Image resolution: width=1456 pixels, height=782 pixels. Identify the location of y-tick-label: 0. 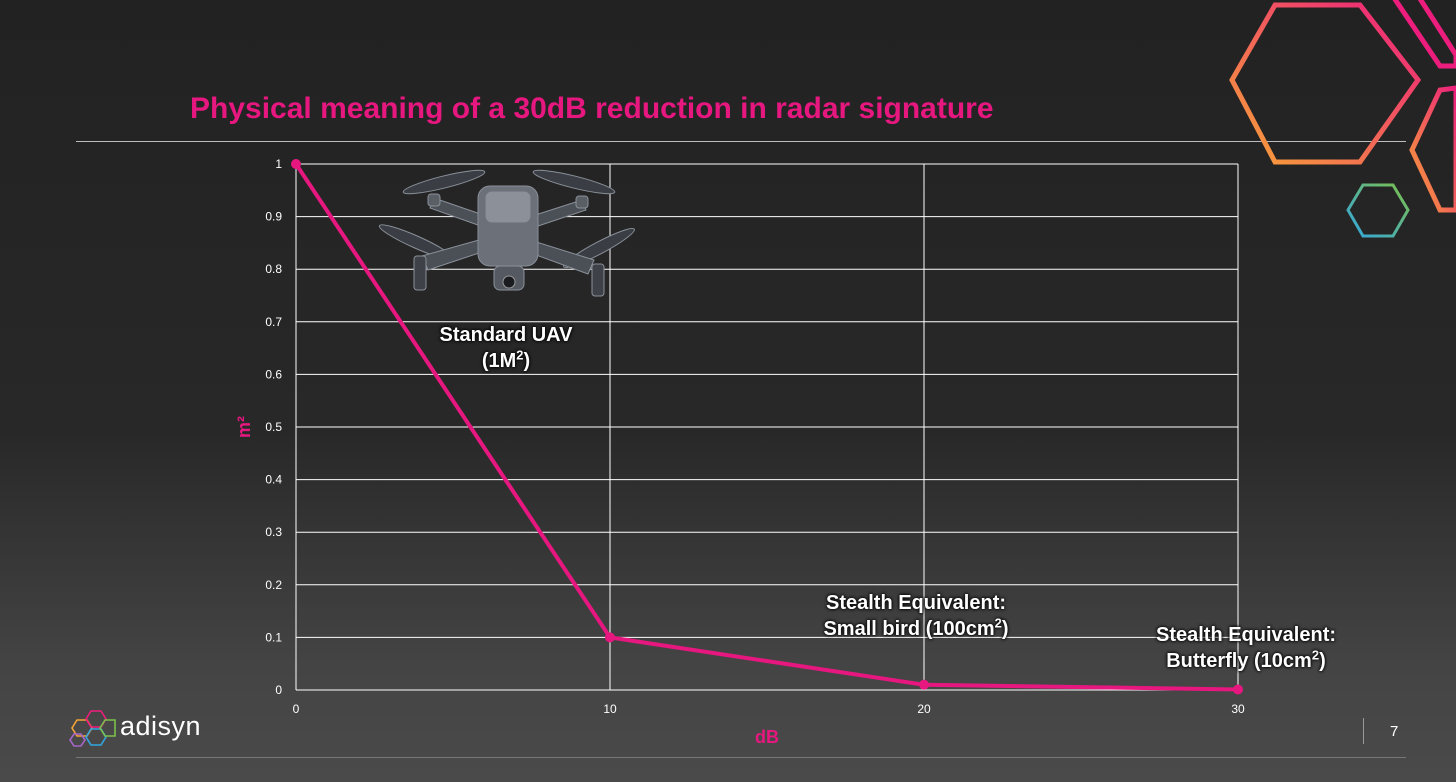
(278, 690).